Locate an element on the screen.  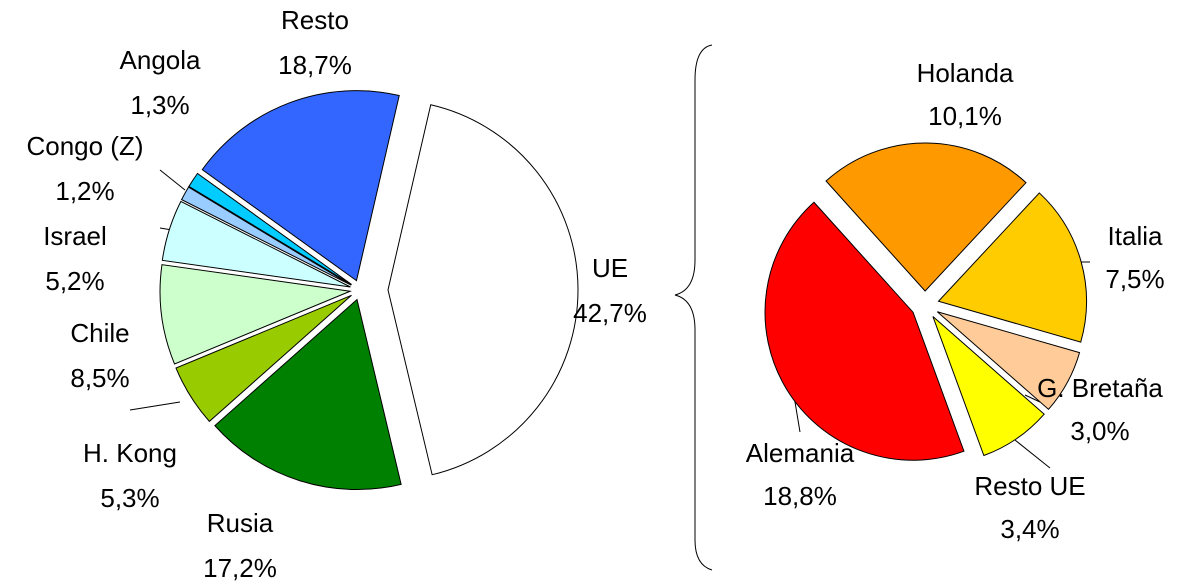
value-label: 18,8% is located at coordinates (800, 496).